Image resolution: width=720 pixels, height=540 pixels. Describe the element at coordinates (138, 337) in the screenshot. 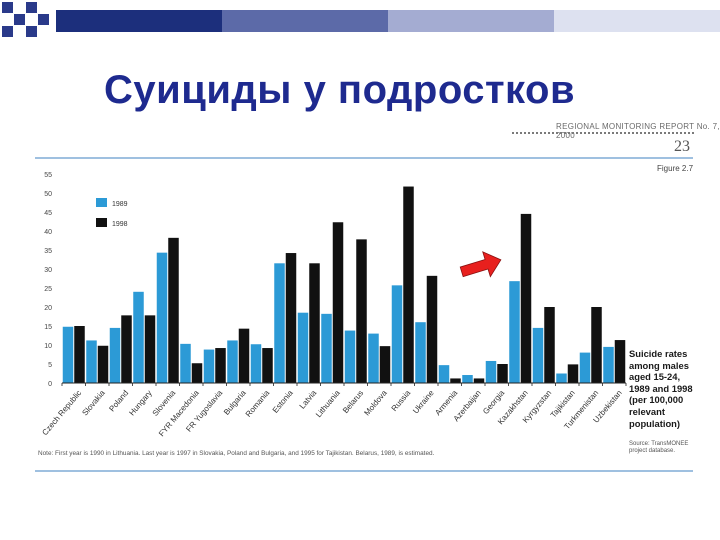

I see `bar-1989-hungary` at that location.